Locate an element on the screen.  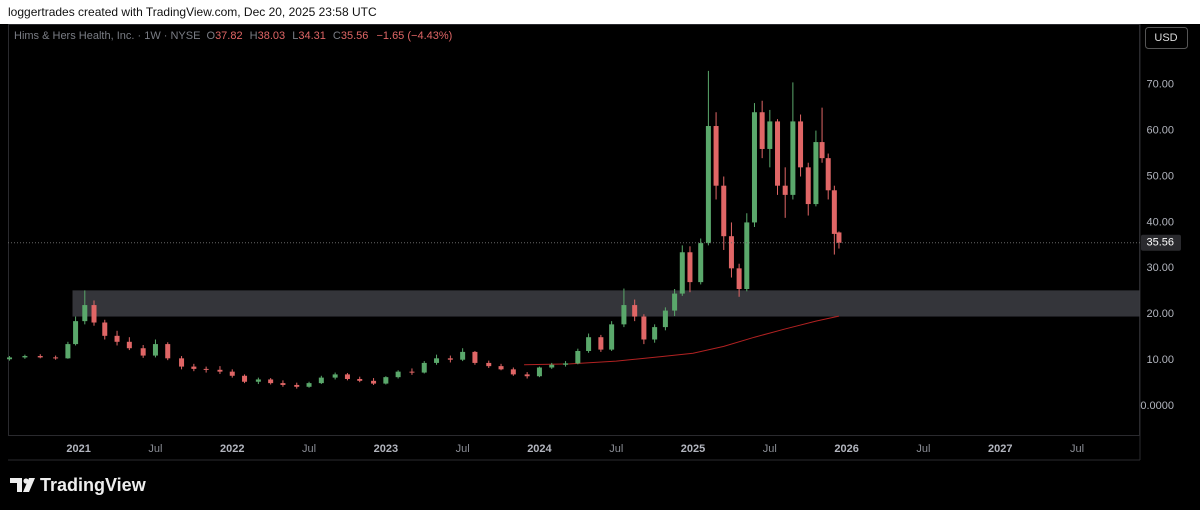
legend-label: C is located at coordinates (337, 36).